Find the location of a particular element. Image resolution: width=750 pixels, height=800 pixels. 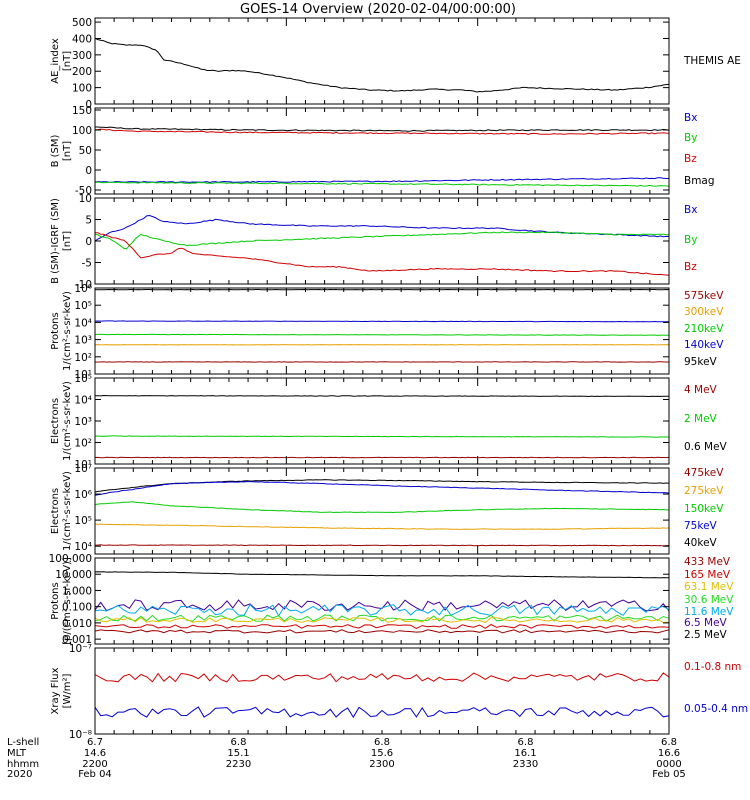

y-tick-label: 500 is located at coordinates (82, 23).